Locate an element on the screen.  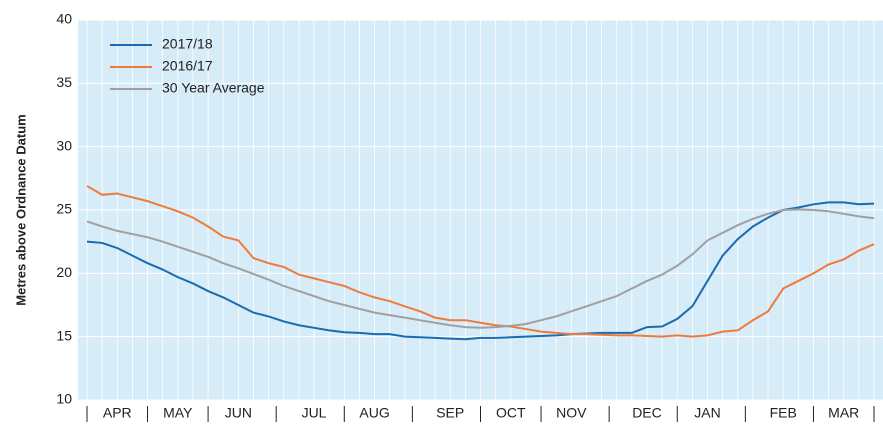
legend-label: 2017/18 is located at coordinates (187, 44).